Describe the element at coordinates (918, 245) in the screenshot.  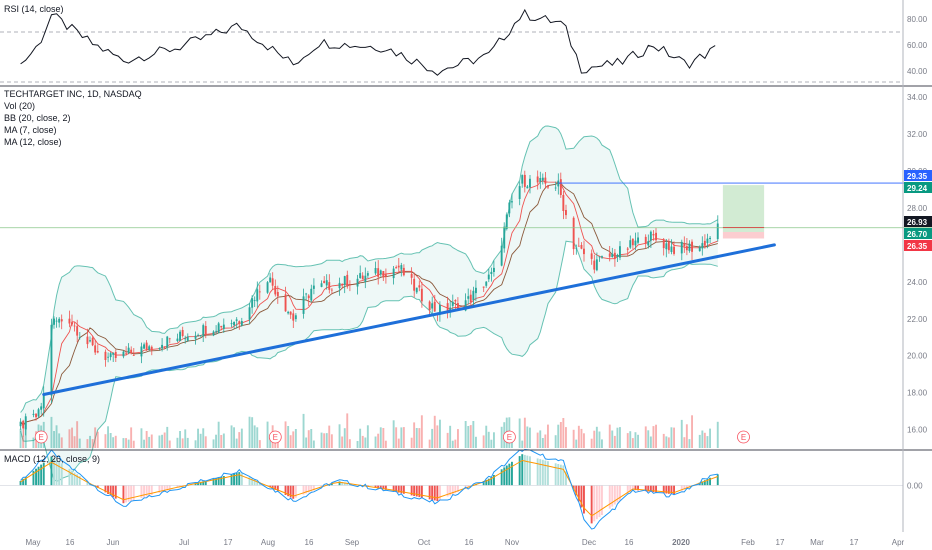
I see `price-badge: 26.35` at that location.